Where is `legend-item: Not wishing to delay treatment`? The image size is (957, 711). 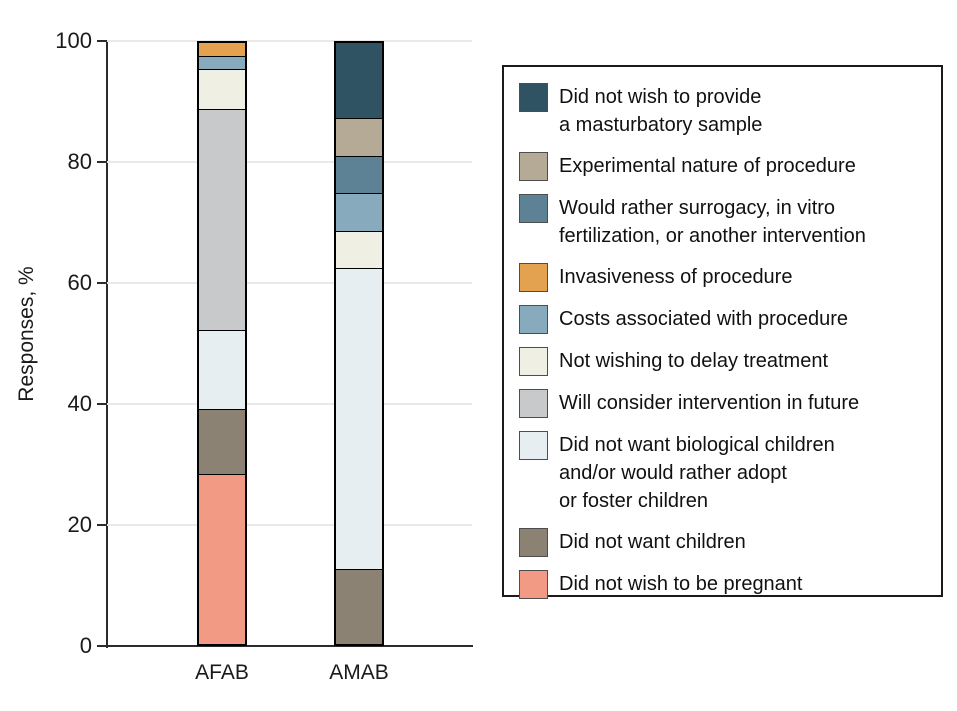 legend-item: Not wishing to delay treatment is located at coordinates (724, 361).